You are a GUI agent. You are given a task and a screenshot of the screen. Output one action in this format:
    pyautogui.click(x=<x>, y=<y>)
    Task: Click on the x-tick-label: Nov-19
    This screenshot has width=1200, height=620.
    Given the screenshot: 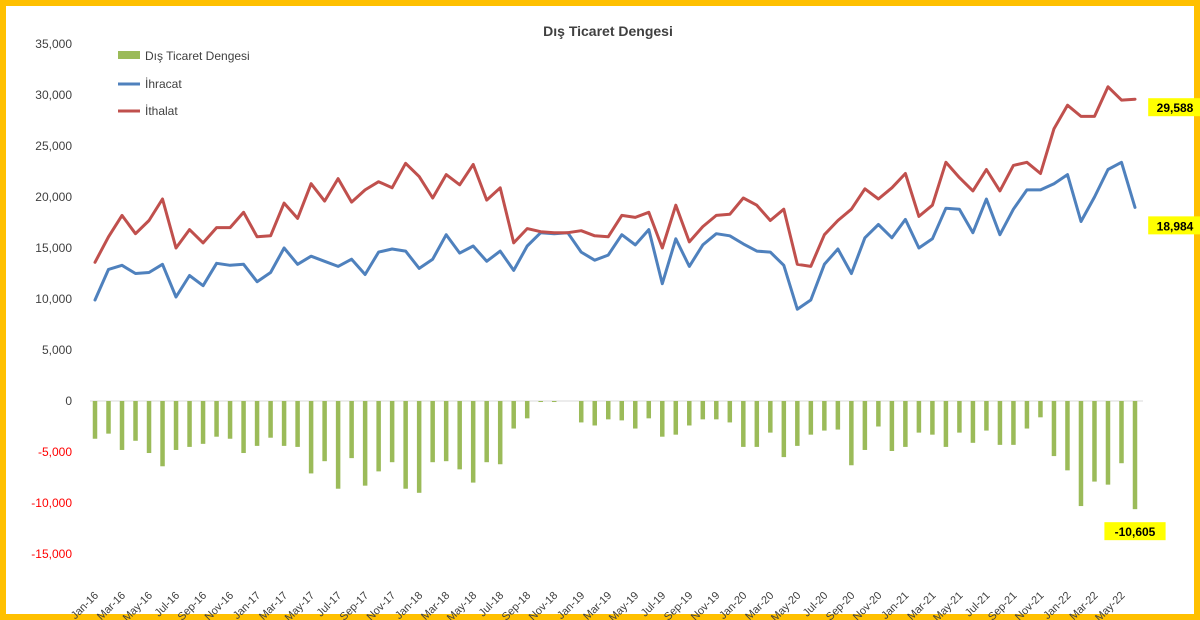 What is the action you would take?
    pyautogui.click(x=706, y=605)
    